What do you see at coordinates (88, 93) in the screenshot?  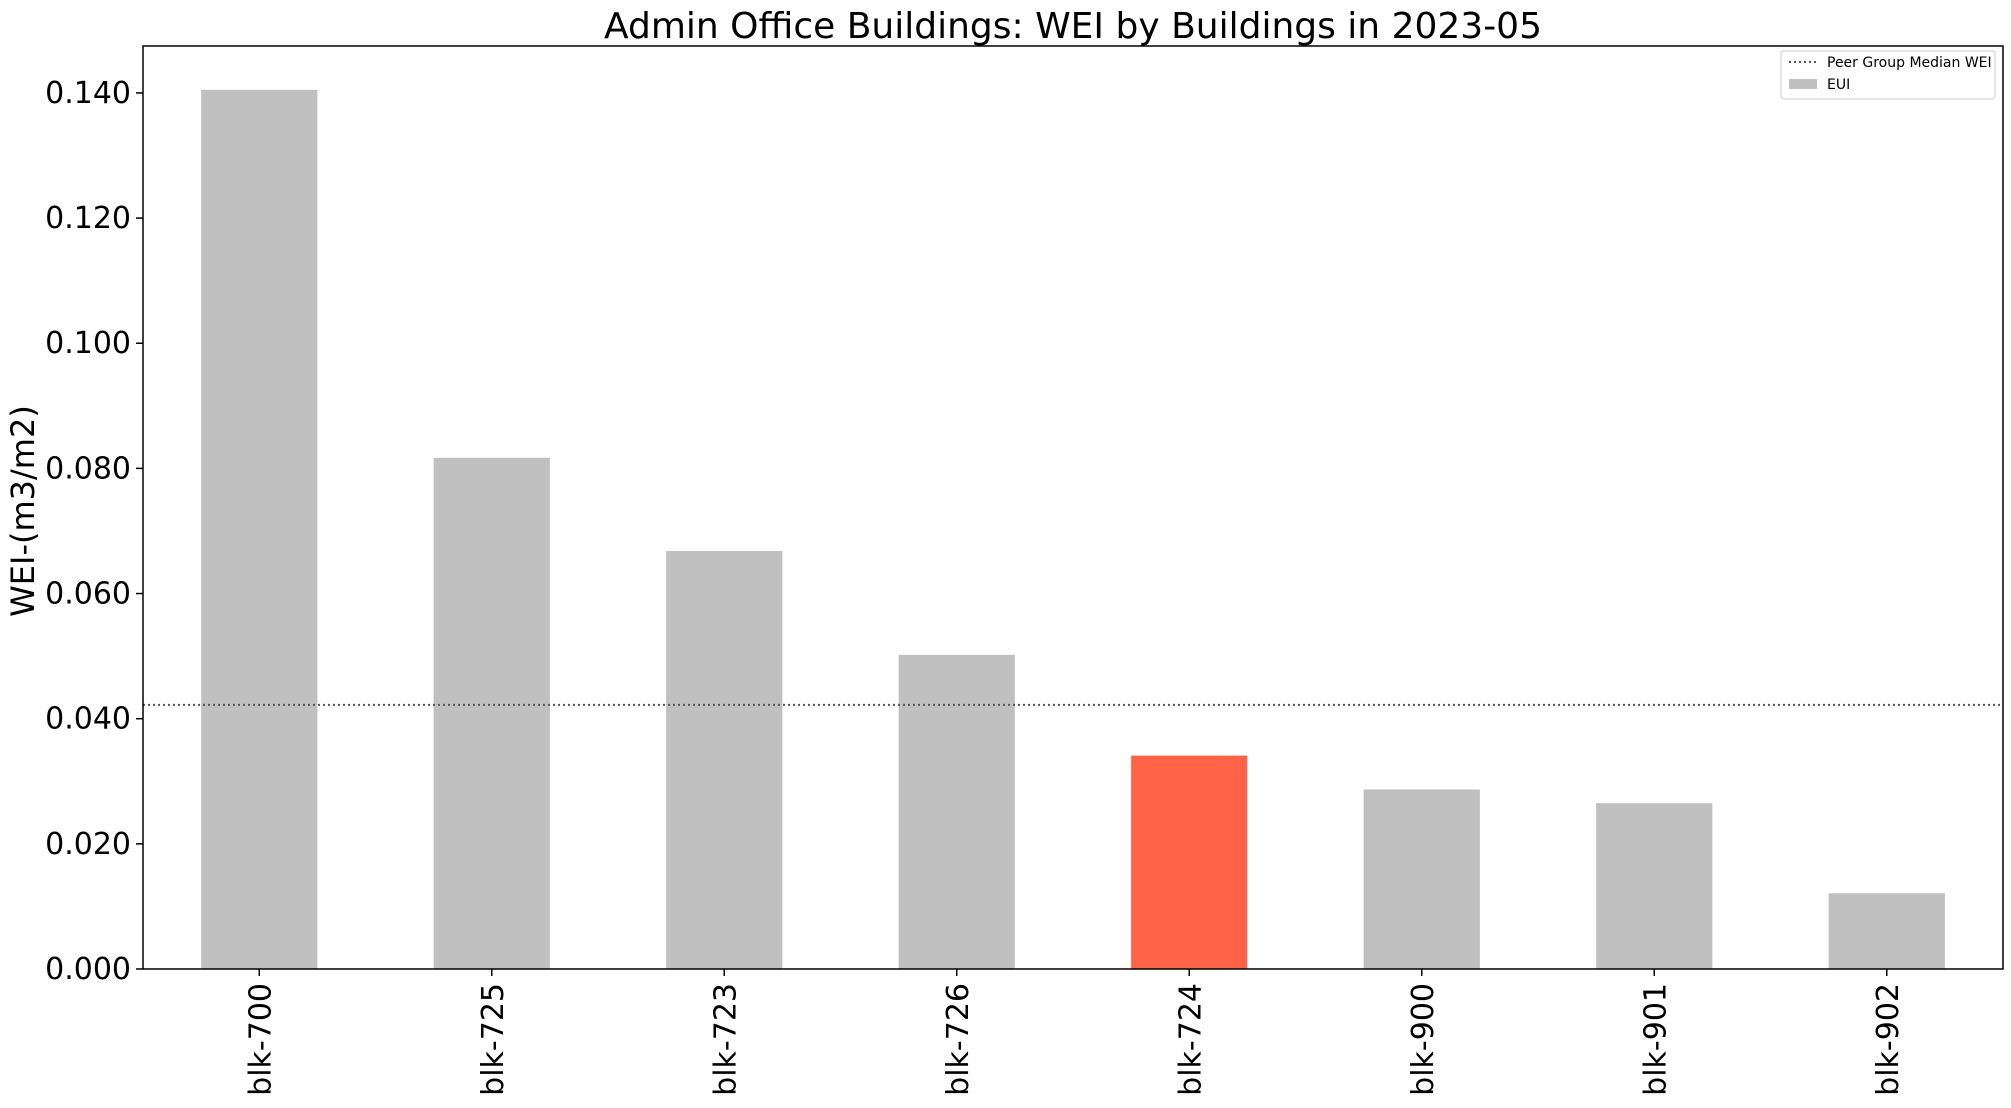 I see `y-tick-label: 0.140` at bounding box center [88, 93].